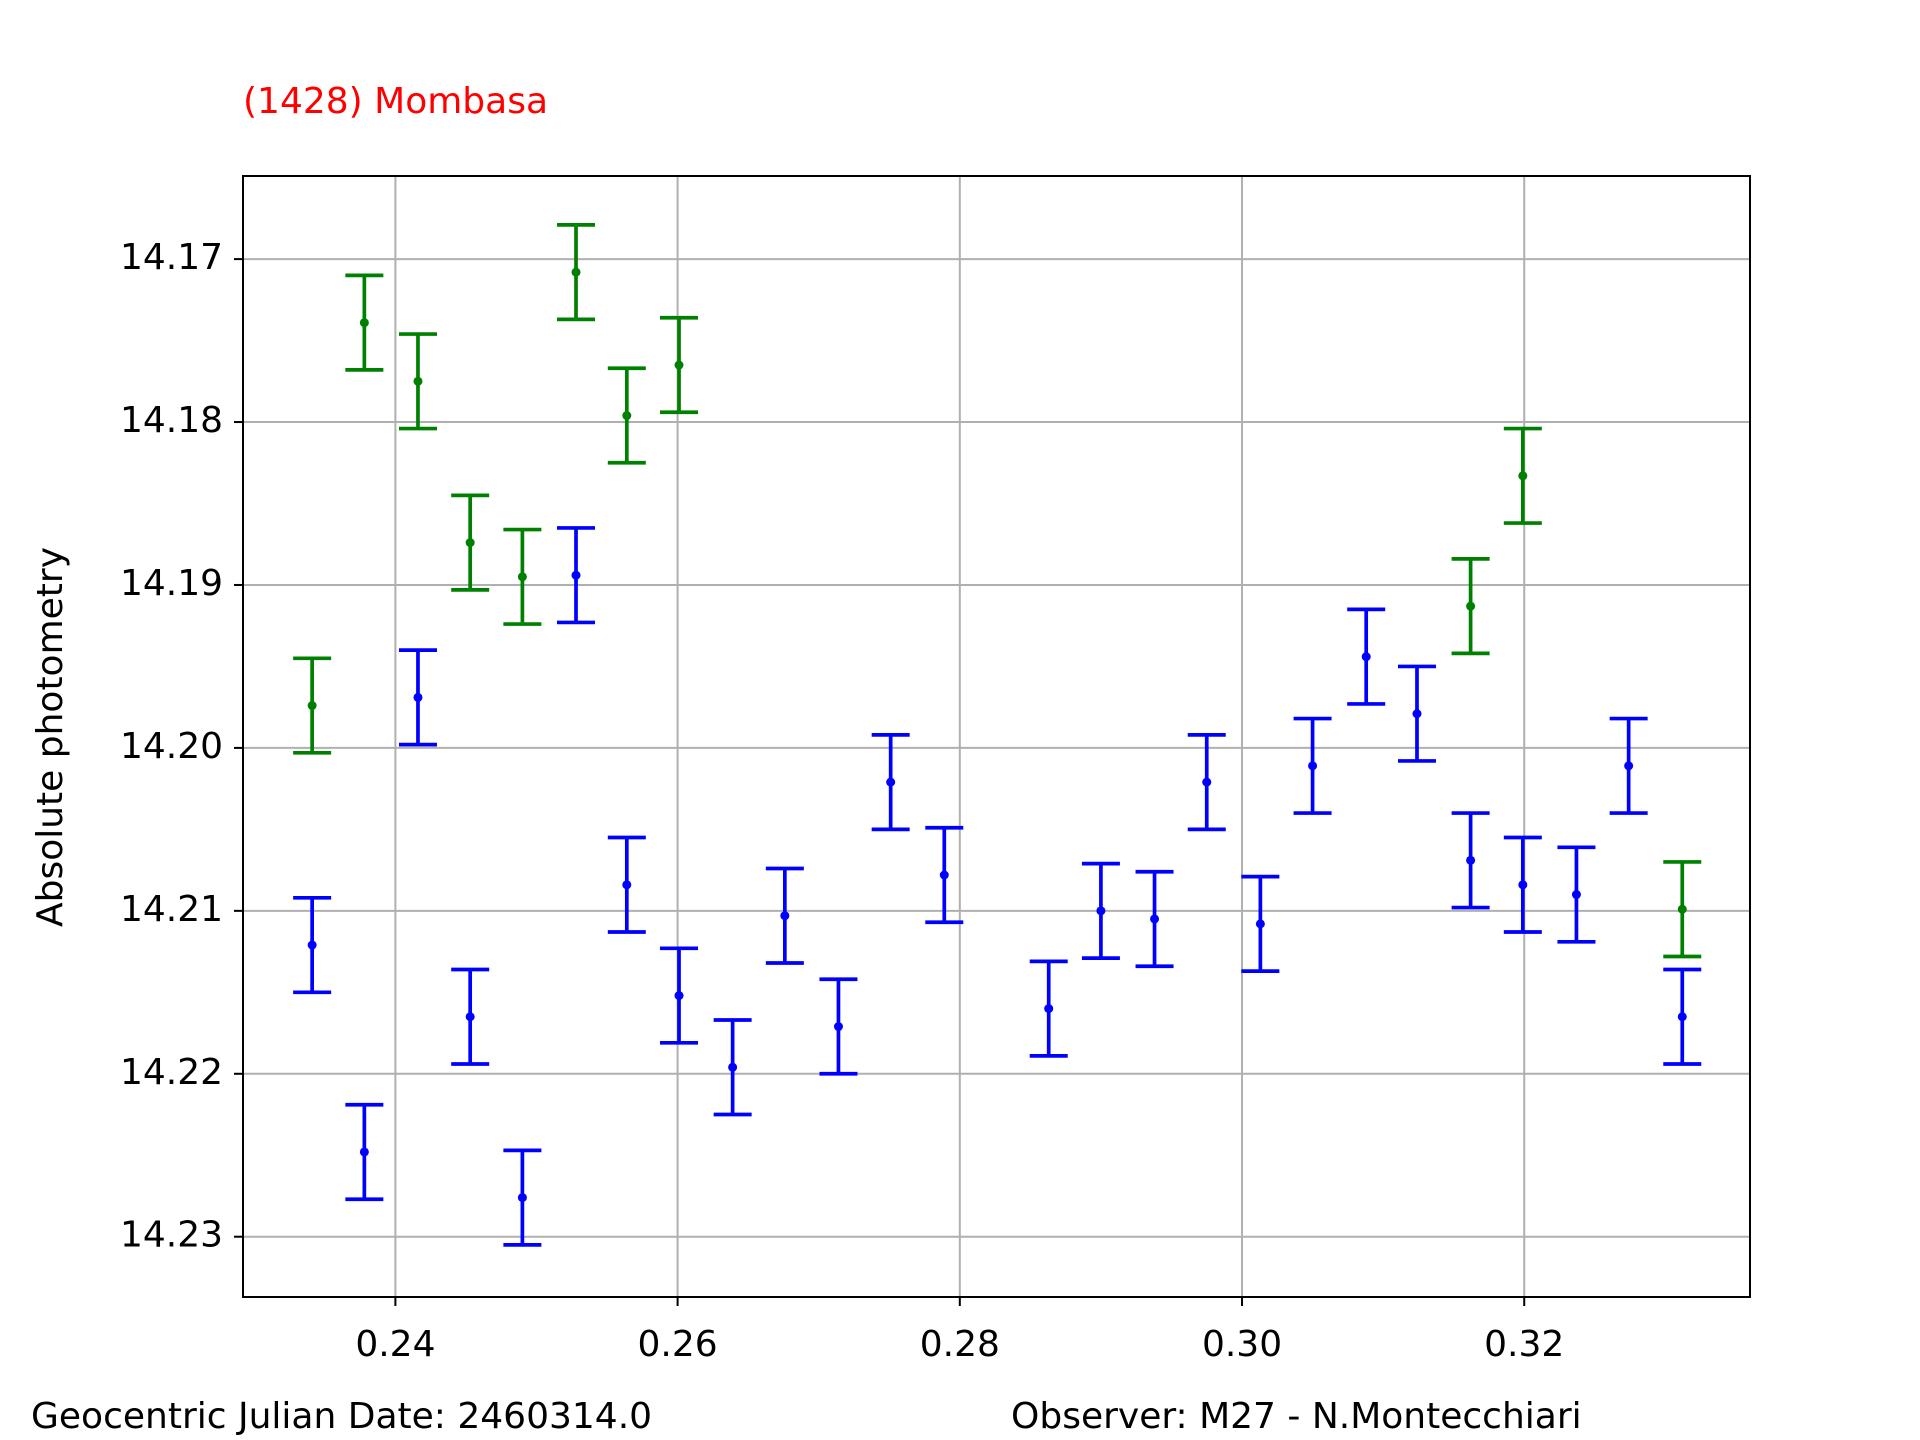 Image resolution: width=1920 pixels, height=1440 pixels. I want to click on x-tick-label: 0.30, so click(1242, 1344).